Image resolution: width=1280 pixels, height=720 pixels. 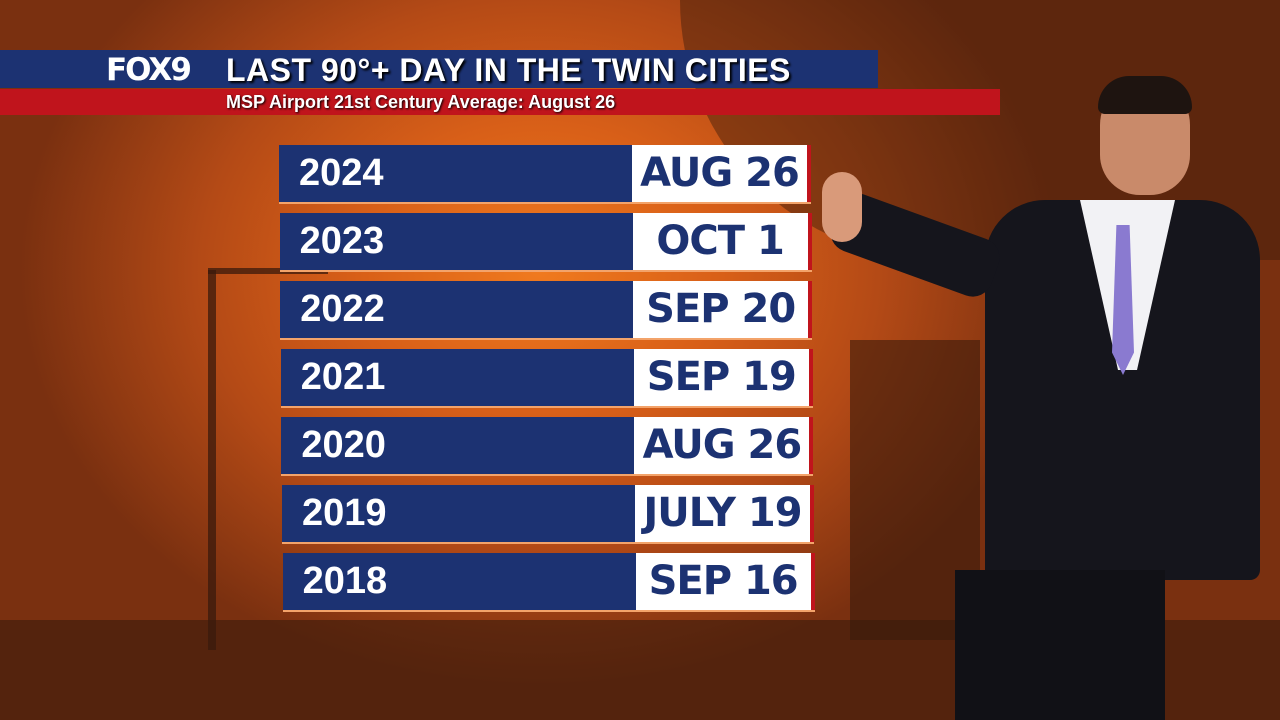 I want to click on subtitle-bar, so click(x=500, y=102).